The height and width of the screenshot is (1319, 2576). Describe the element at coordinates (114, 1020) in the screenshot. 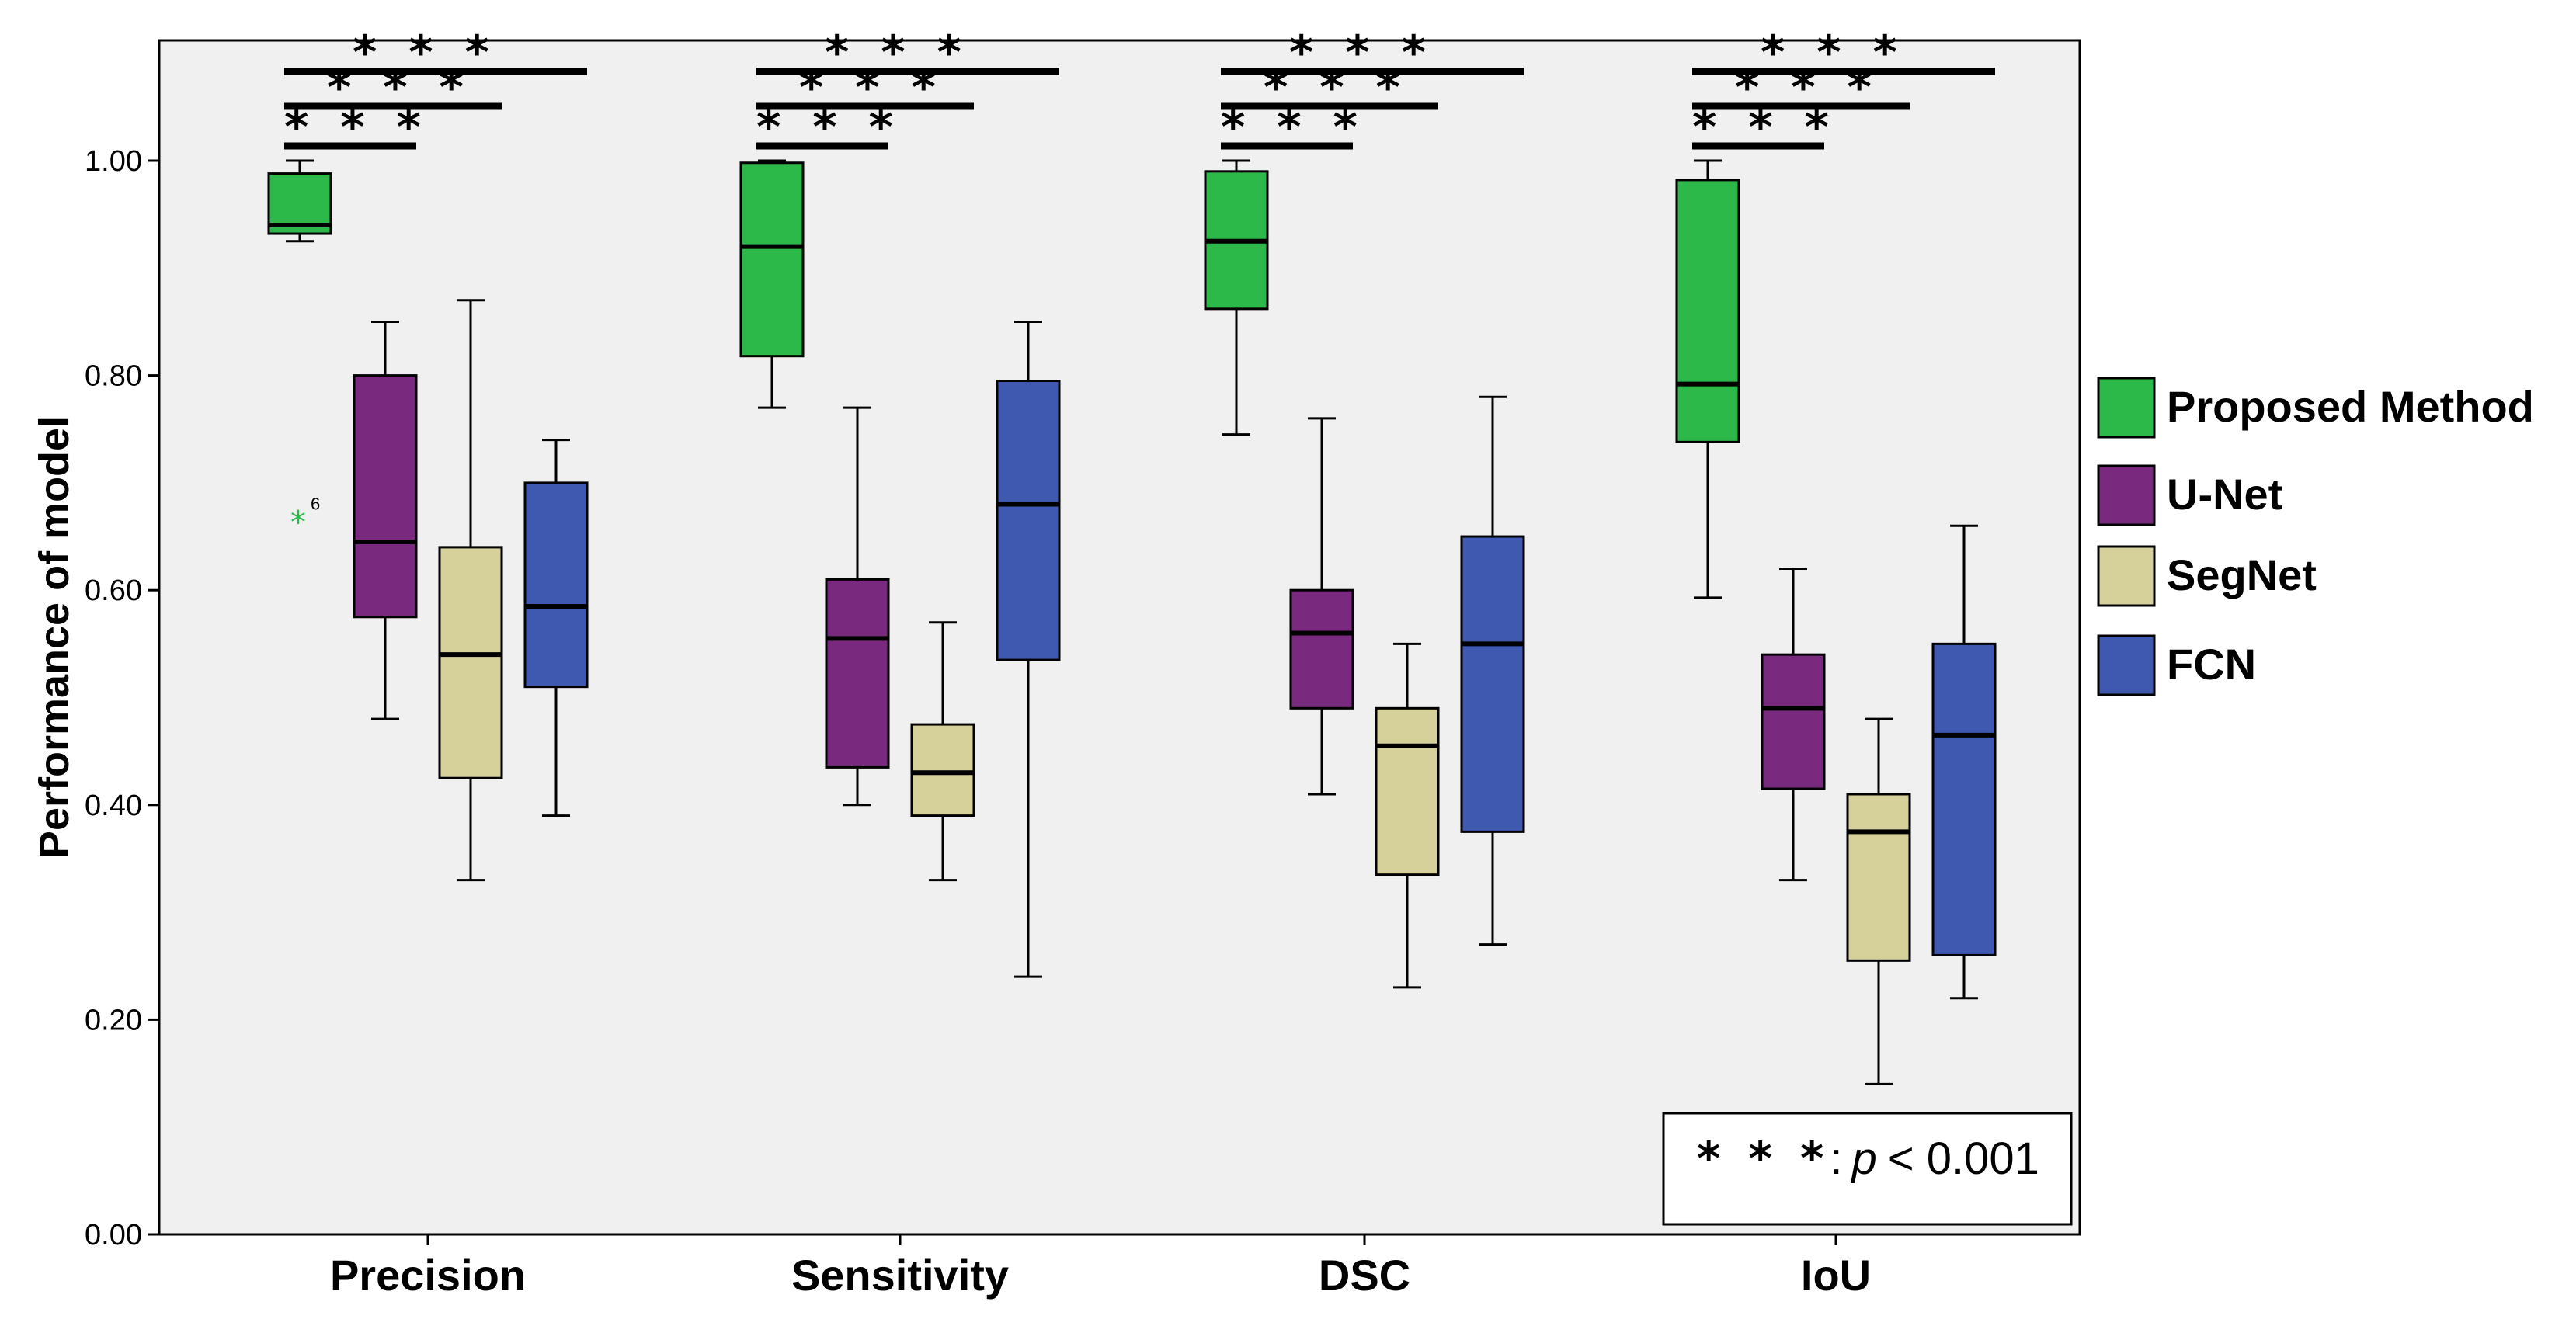

I see `y-tick-label: 0.20` at that location.